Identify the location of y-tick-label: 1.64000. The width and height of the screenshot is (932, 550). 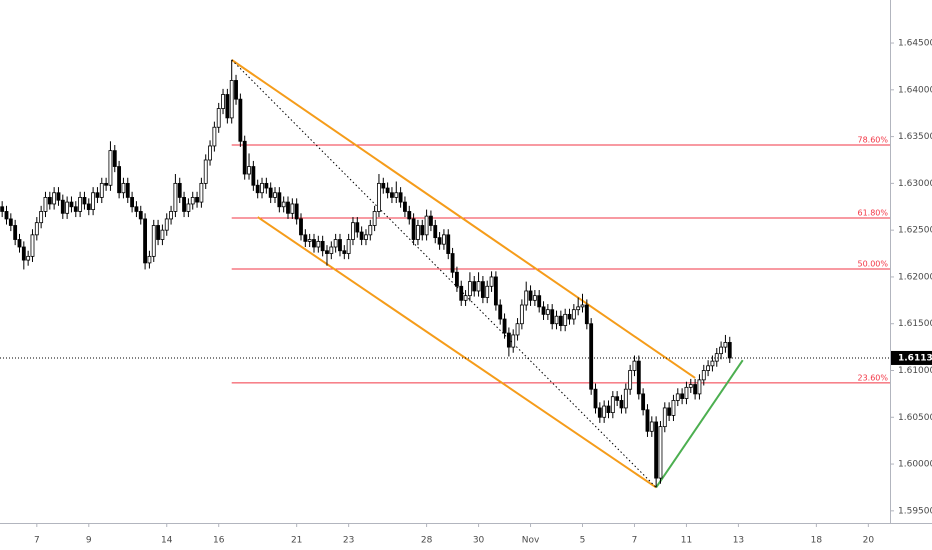
(915, 90).